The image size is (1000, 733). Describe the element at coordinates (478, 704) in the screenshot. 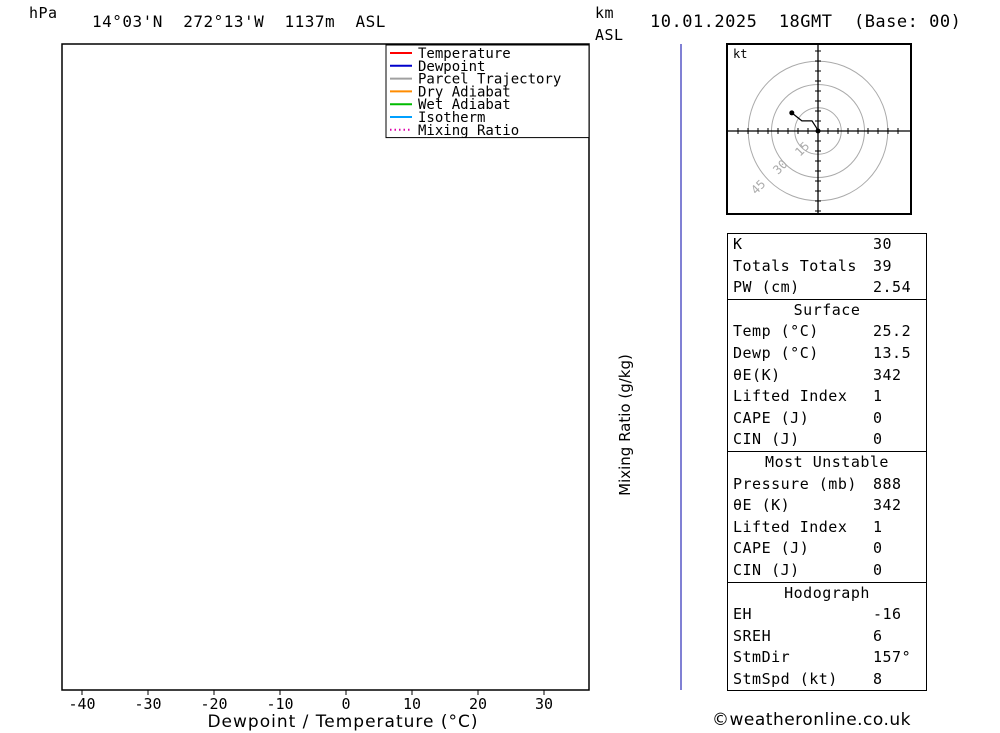

I see `x-tick-label: 20` at that location.